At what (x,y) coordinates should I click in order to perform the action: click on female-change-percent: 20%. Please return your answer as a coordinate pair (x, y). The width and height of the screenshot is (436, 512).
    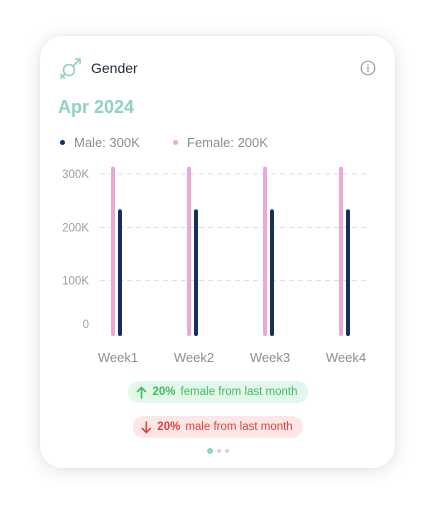
    Looking at the image, I should click on (164, 392).